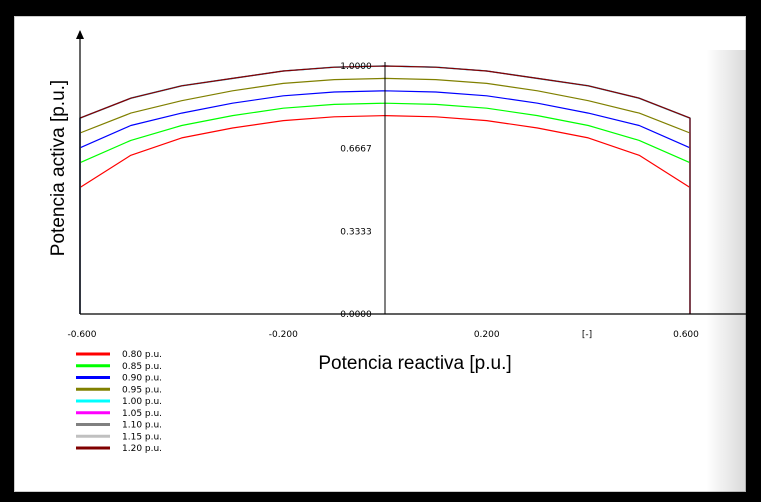 Image resolution: width=761 pixels, height=502 pixels. What do you see at coordinates (142, 379) in the screenshot?
I see `legend-label-2: 0.90 p.u.` at bounding box center [142, 379].